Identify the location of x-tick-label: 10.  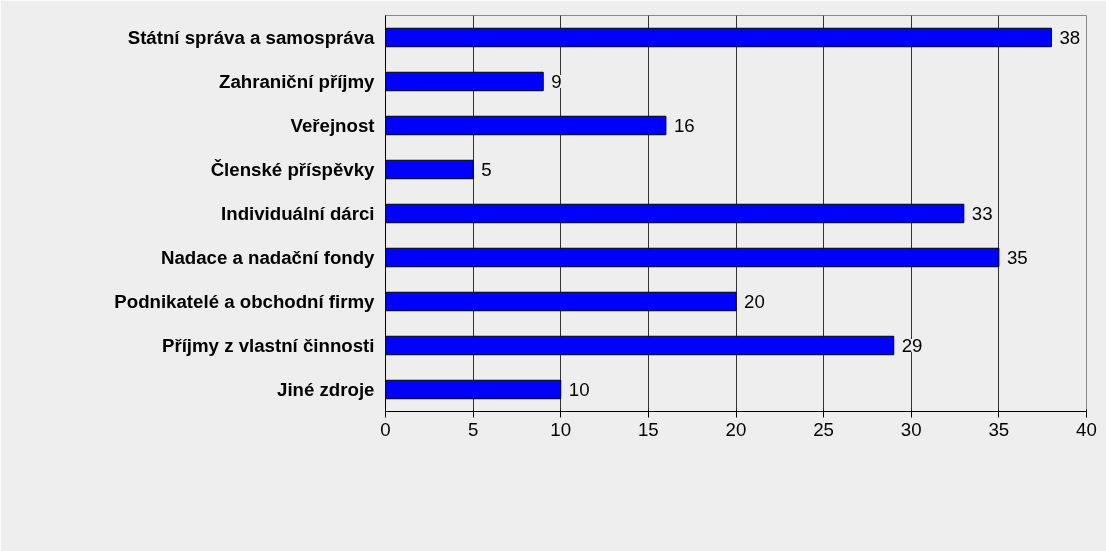
(561, 429).